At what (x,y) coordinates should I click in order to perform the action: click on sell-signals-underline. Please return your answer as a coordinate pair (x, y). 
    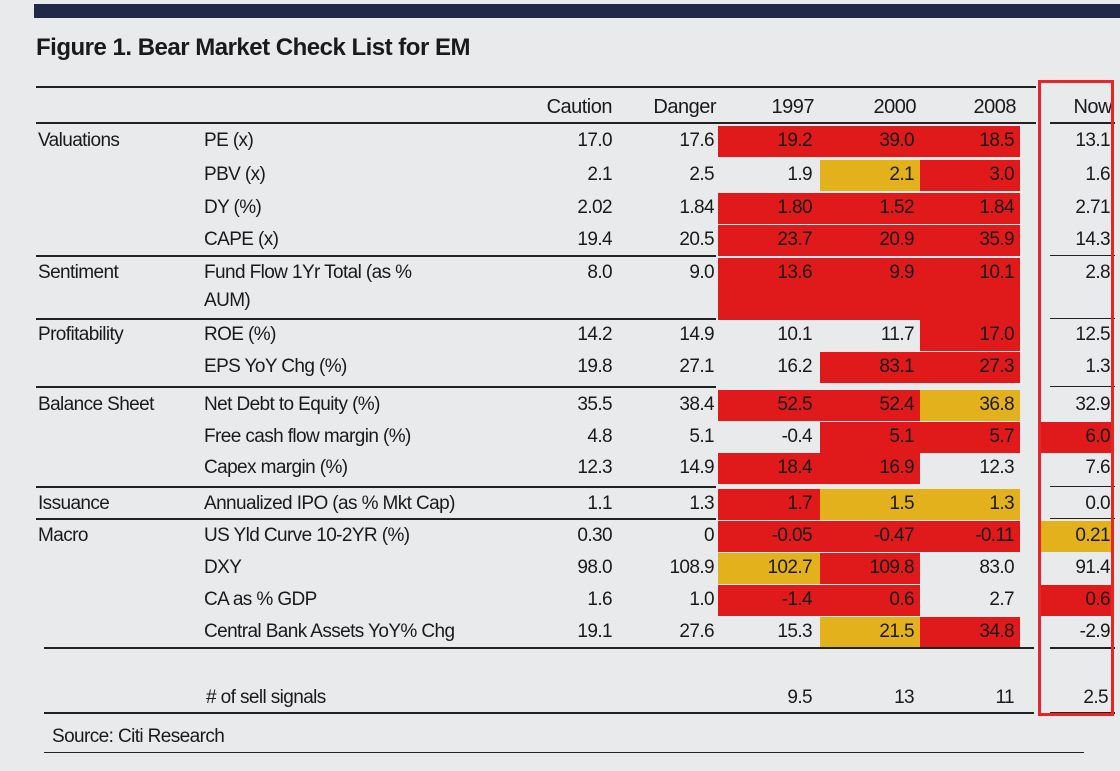
    Looking at the image, I should click on (539, 713).